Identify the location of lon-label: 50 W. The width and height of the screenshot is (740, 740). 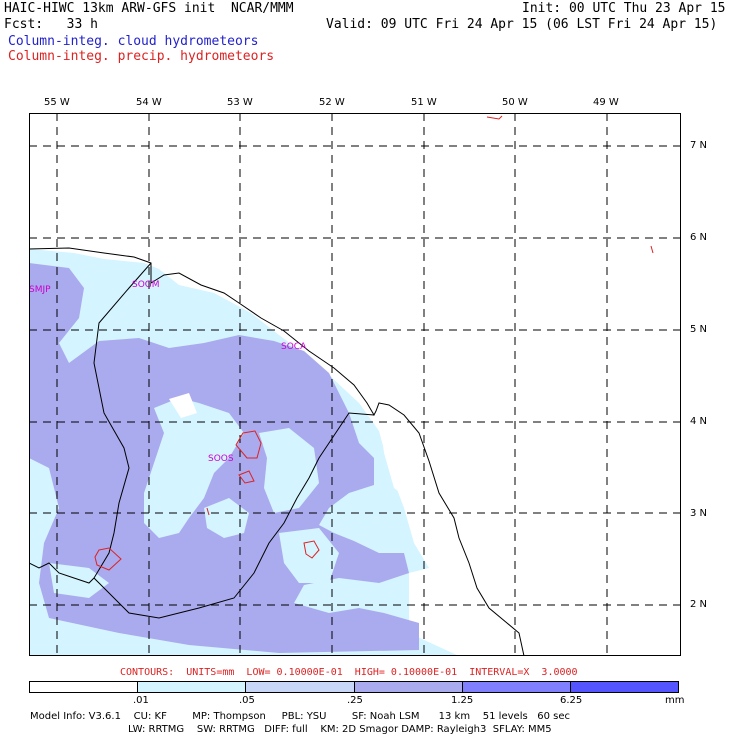
(515, 102).